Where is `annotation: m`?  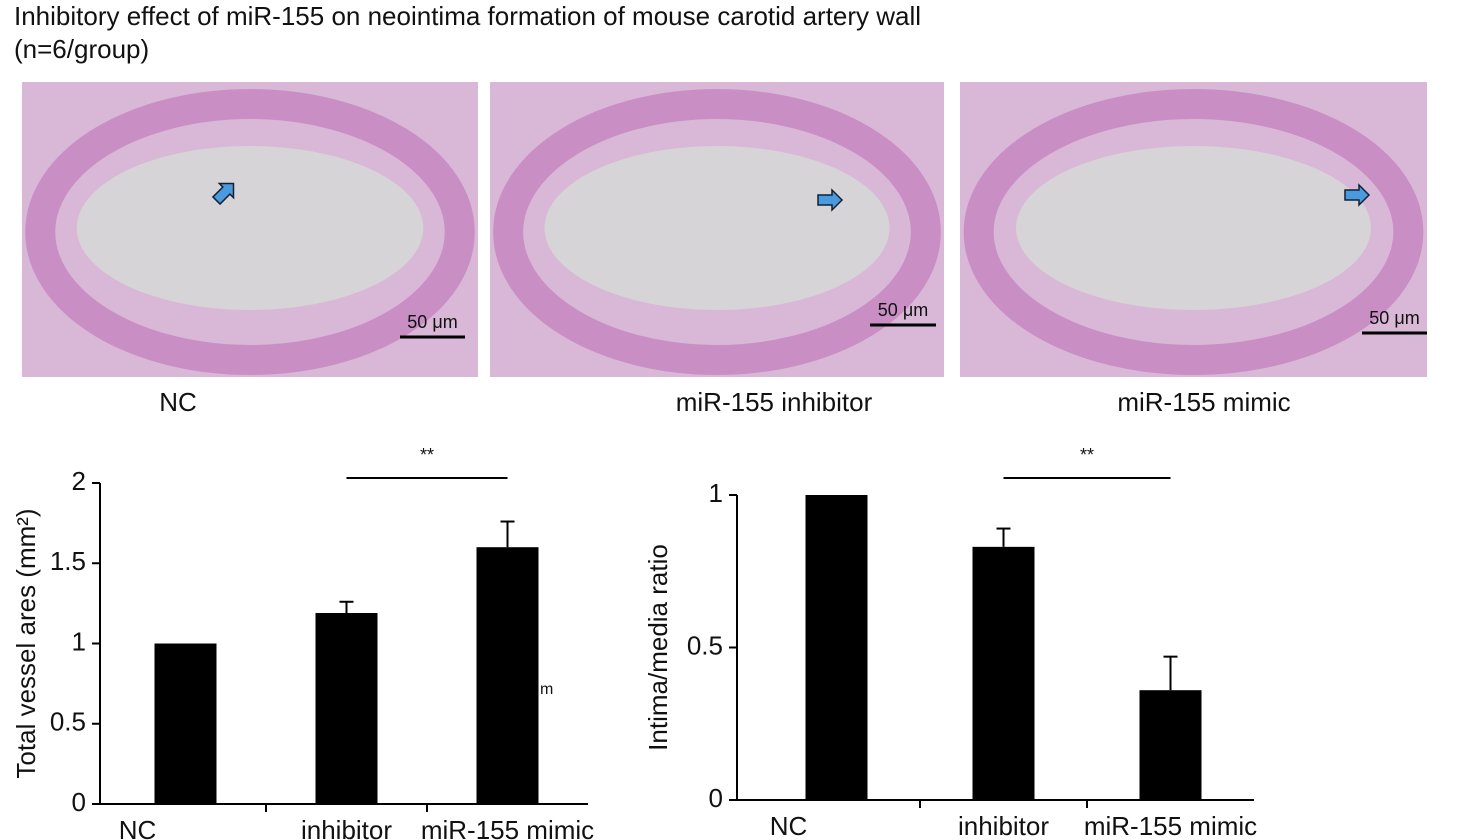 annotation: m is located at coordinates (546, 689).